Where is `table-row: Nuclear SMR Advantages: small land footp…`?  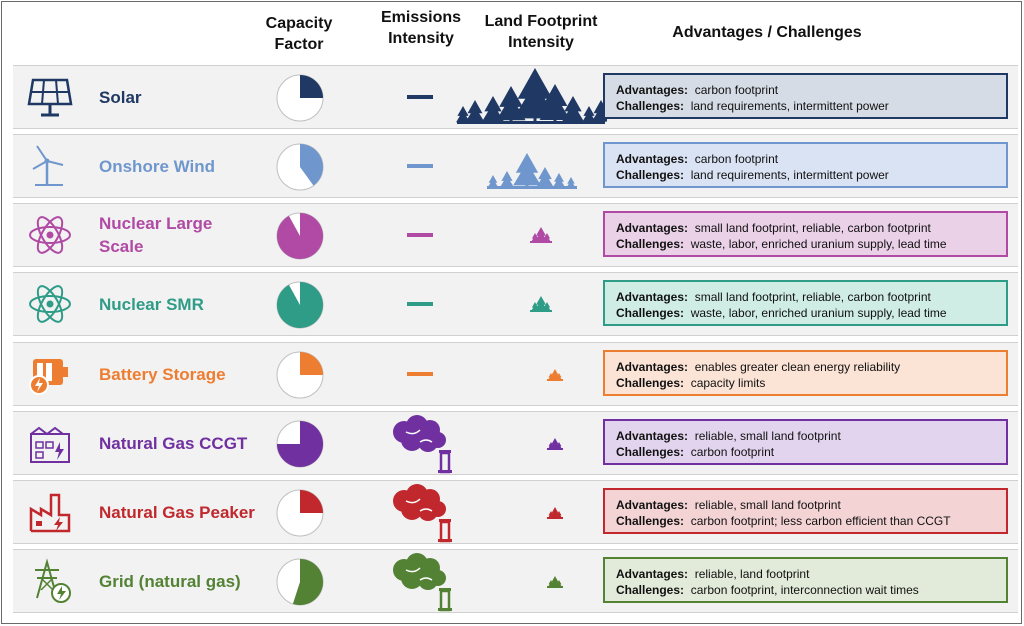
table-row: Nuclear SMR Advantages: small land footp… is located at coordinates (515, 304).